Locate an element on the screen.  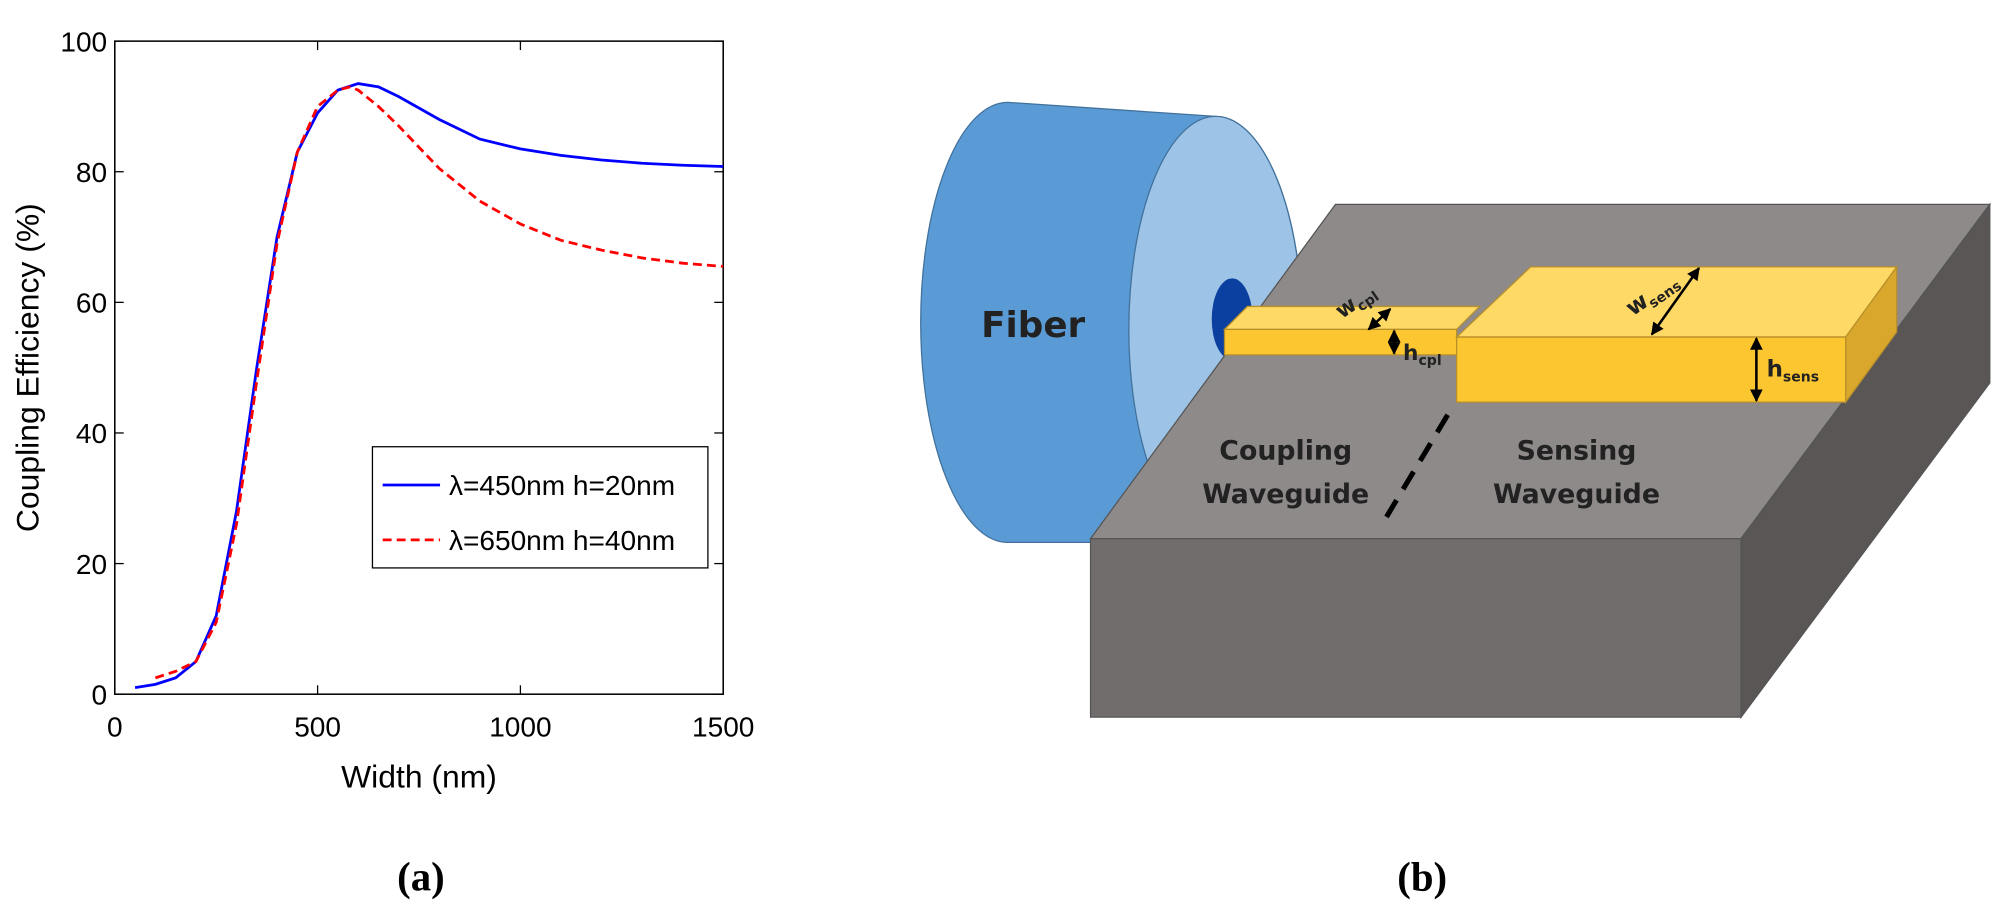
h-sens: hsens is located at coordinates (1793, 371).